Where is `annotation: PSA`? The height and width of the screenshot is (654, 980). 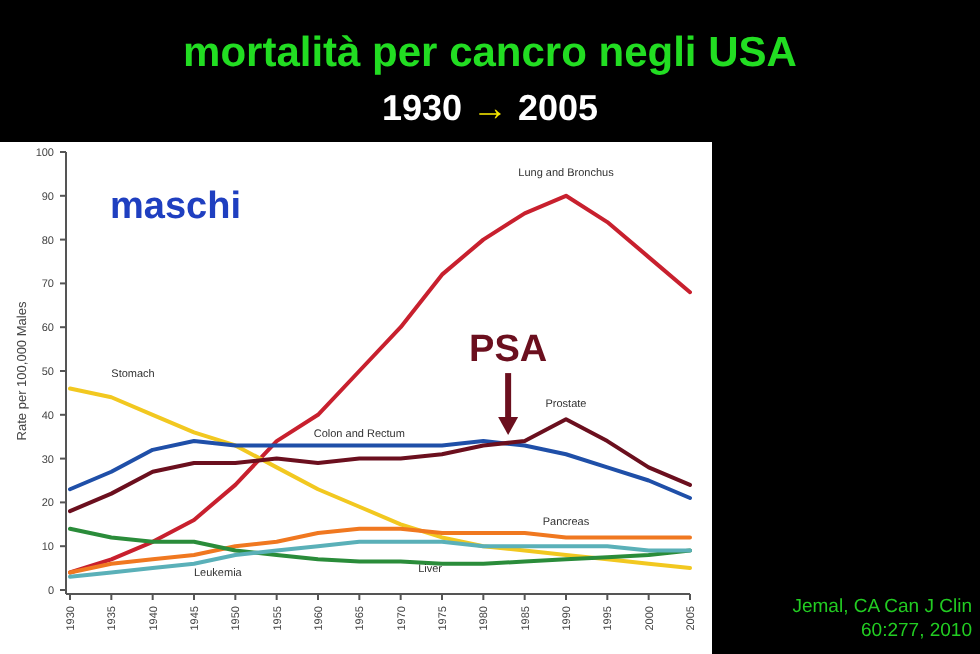
annotation: PSA is located at coordinates (508, 350).